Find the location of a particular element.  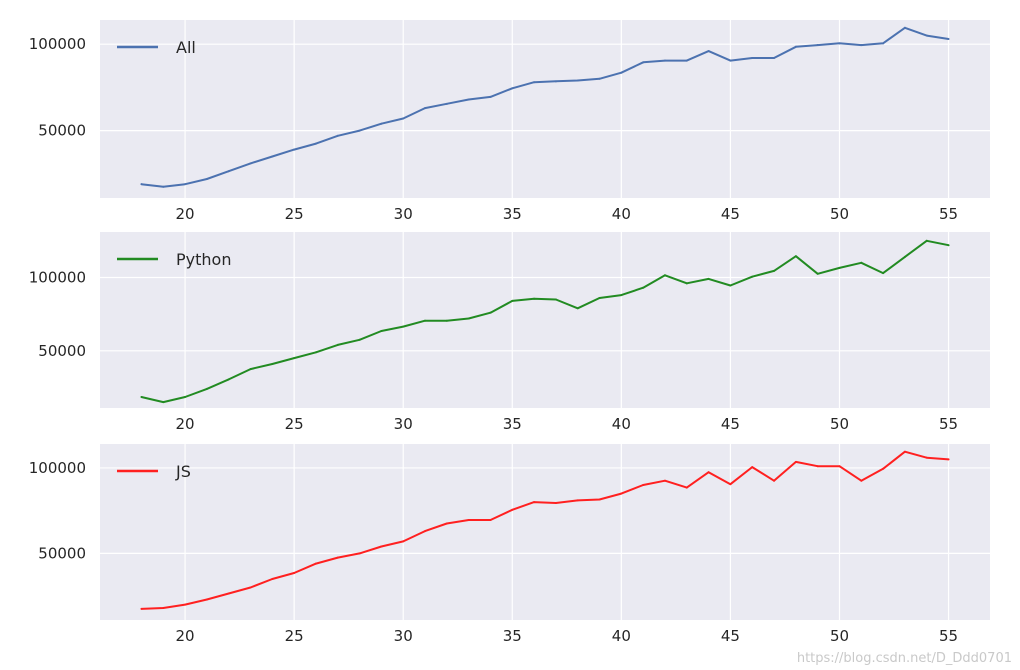

x-tick-label: 35 is located at coordinates (512, 424).